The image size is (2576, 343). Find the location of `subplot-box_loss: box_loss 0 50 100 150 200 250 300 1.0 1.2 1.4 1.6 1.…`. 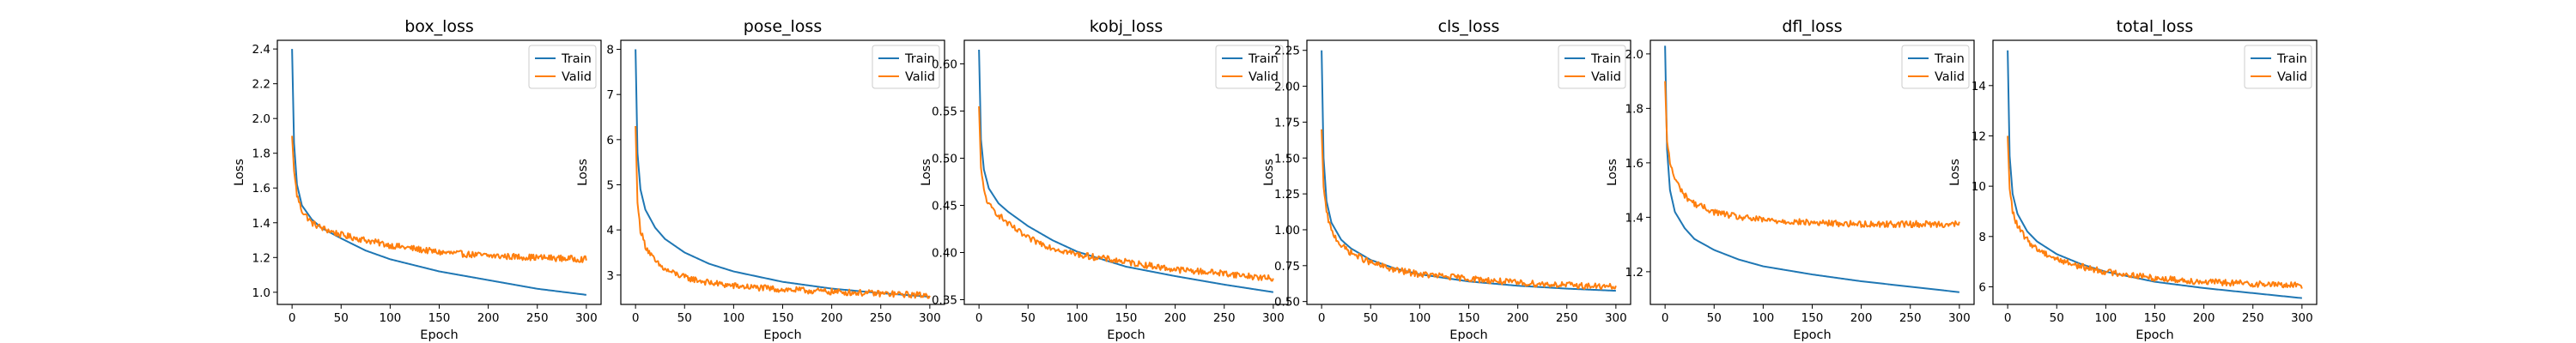

subplot-box_loss: box_loss 0 50 100 150 200 250 300 1.0 1.2 1.4 1.6 1.… is located at coordinates (418, 179).